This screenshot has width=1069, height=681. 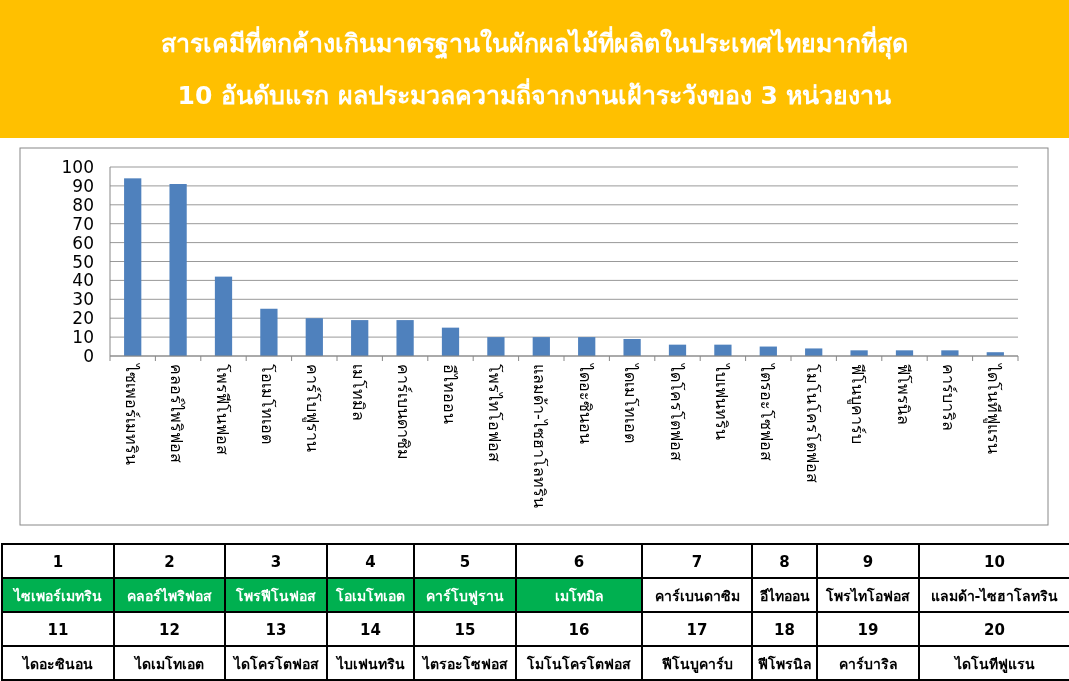 What do you see at coordinates (767, 411) in the screenshot?
I see `x-tick-label: ไตรอะโซฟอส` at bounding box center [767, 411].